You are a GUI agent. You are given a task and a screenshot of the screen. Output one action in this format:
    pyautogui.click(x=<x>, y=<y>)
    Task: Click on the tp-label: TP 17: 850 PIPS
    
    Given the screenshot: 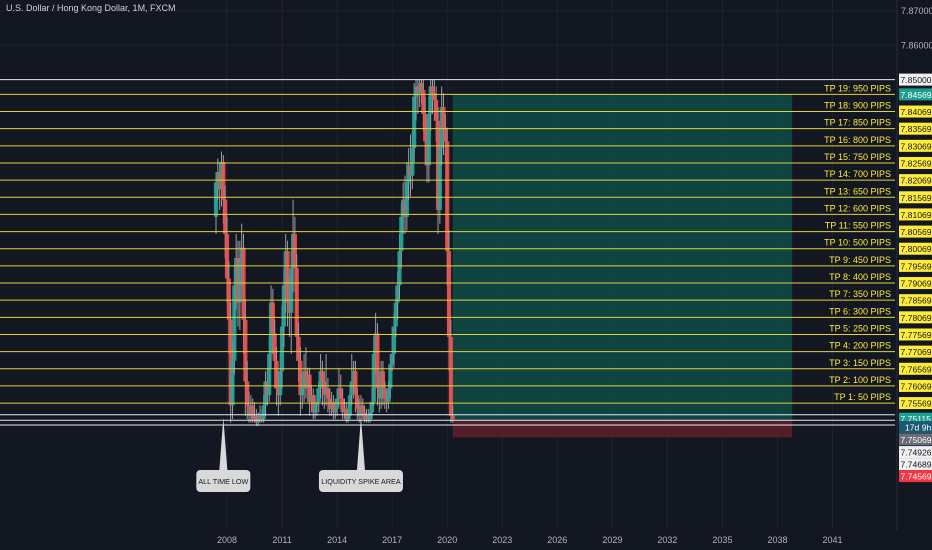 What is the action you would take?
    pyautogui.click(x=857, y=123)
    